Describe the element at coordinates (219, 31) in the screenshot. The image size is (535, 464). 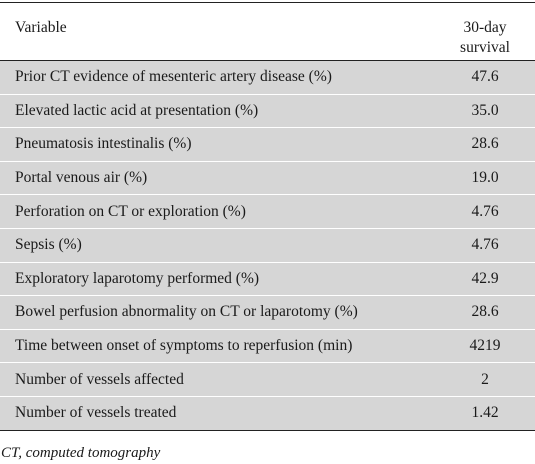
I see `header-variable: Variable` at that location.